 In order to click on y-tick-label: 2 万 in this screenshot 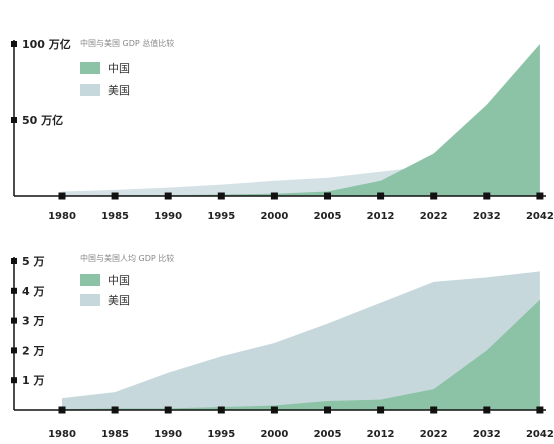, I will do `click(33, 350)`.